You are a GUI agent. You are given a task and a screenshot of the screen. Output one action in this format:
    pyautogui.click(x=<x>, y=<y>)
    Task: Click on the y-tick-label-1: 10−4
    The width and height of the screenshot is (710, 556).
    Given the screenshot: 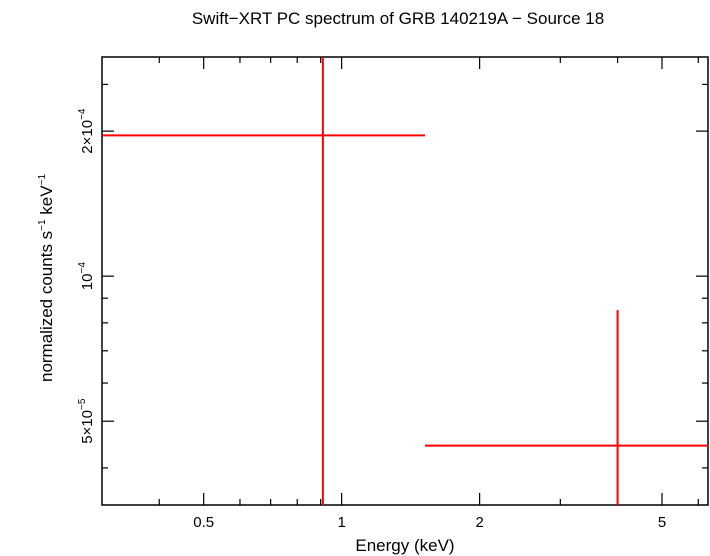 What is the action you would take?
    pyautogui.click(x=86, y=276)
    